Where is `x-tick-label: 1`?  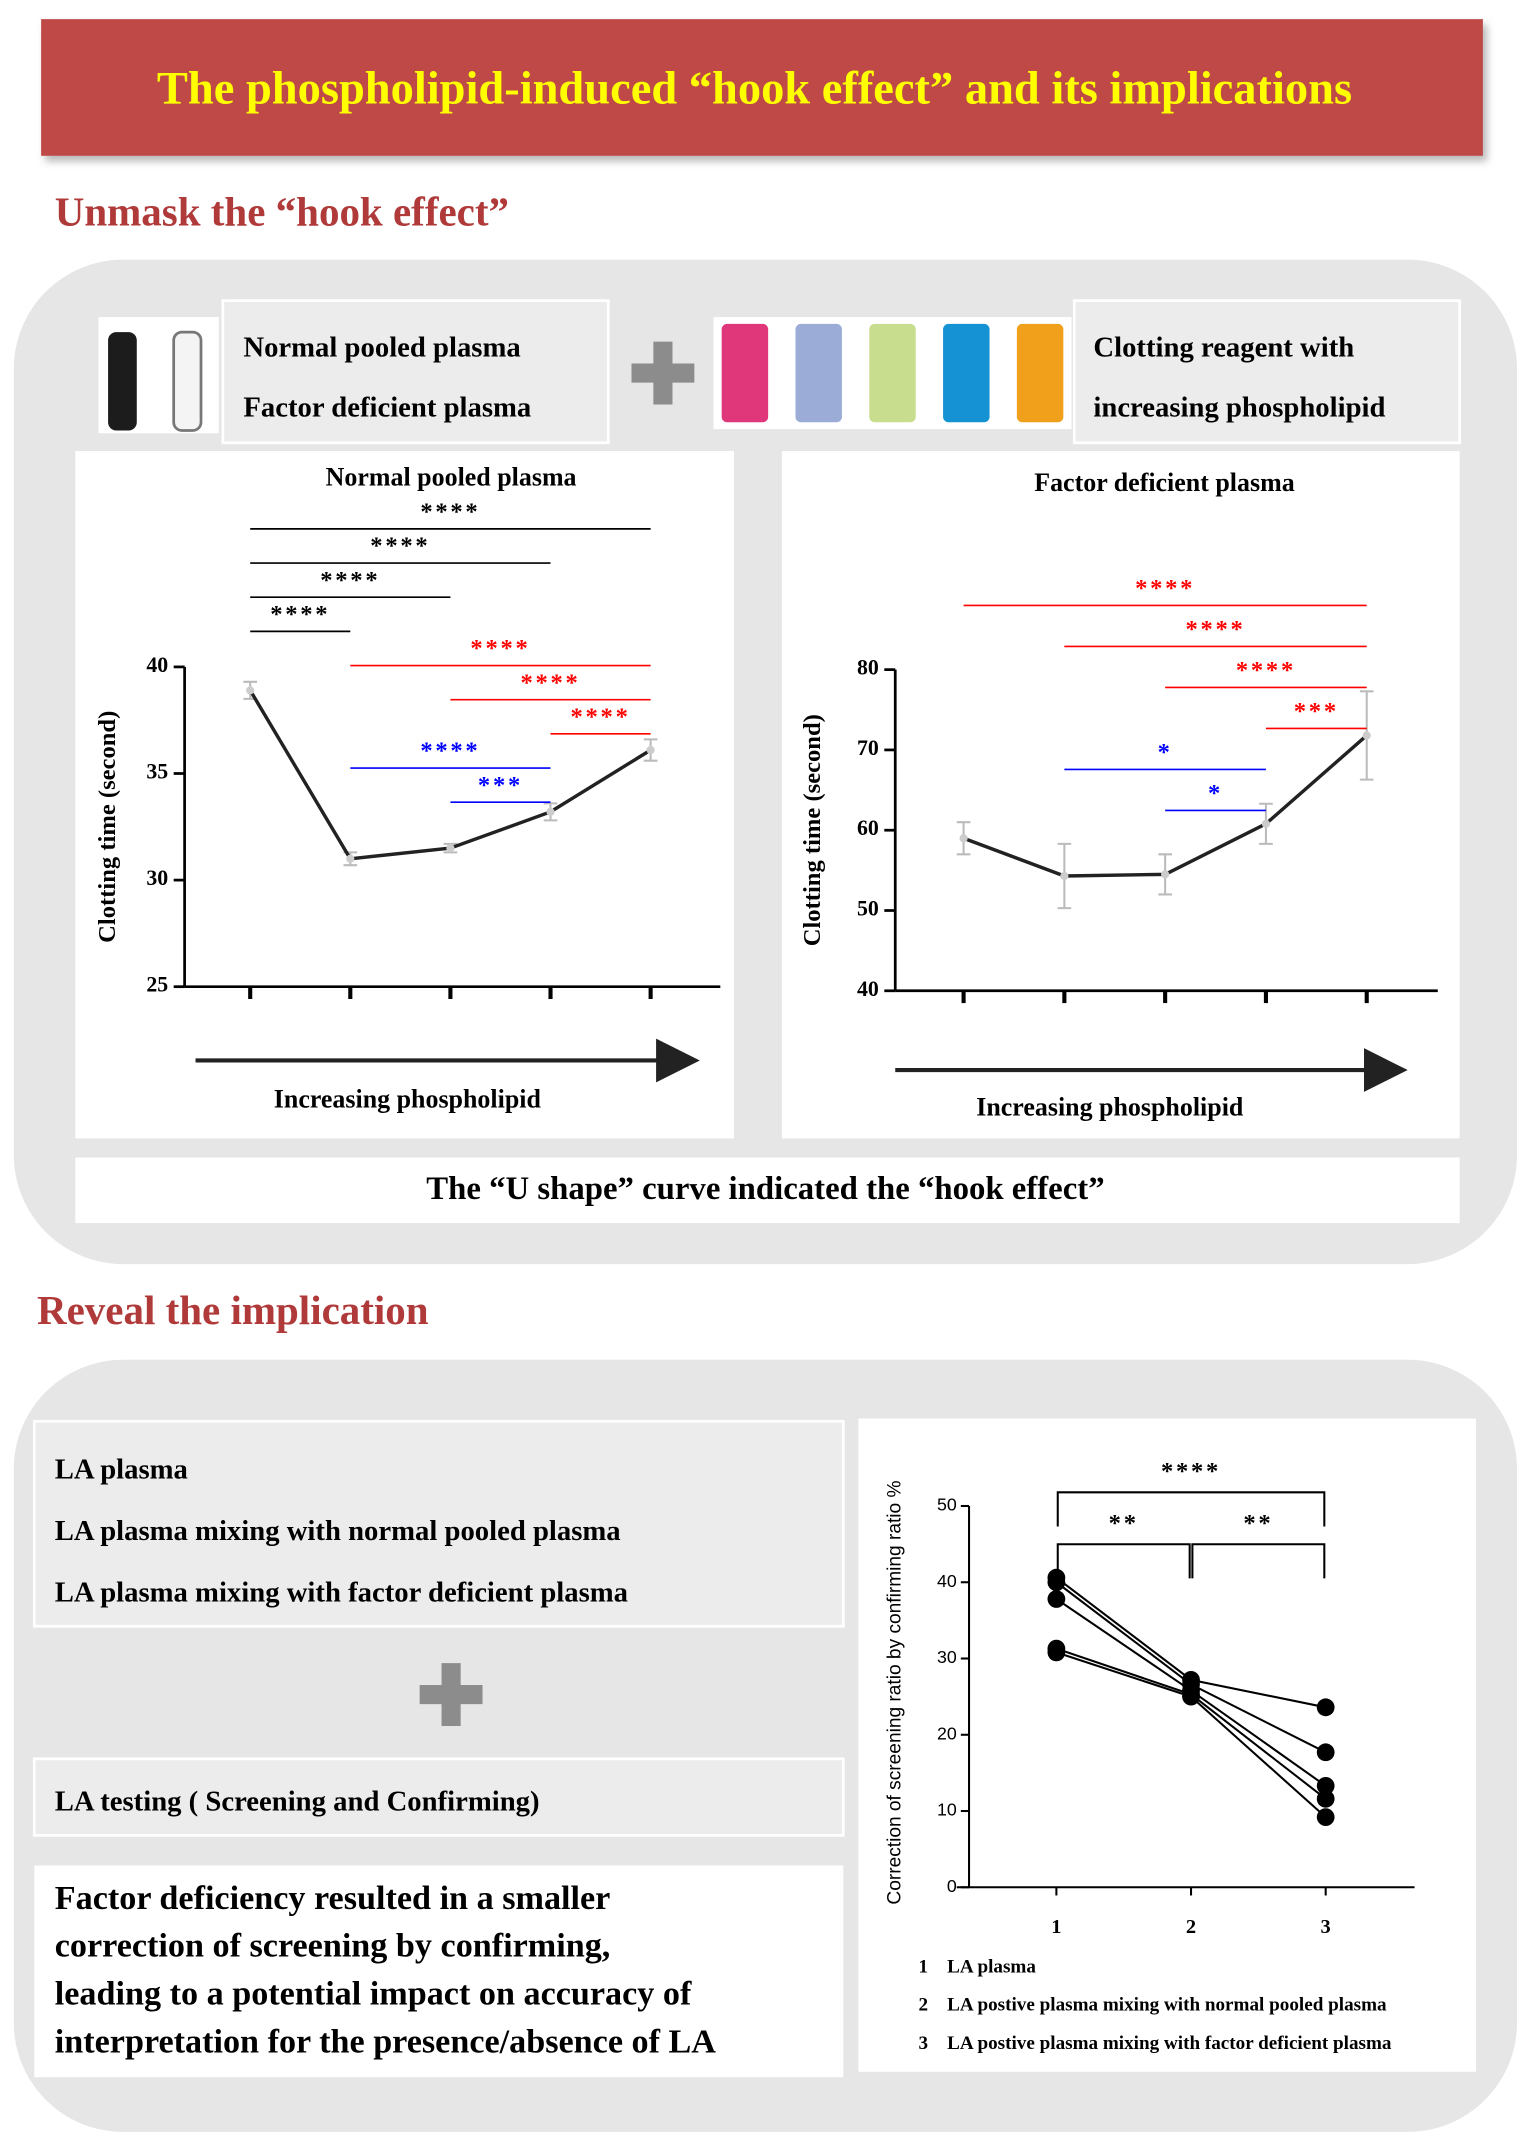
x-tick-label: 1 is located at coordinates (1056, 1927).